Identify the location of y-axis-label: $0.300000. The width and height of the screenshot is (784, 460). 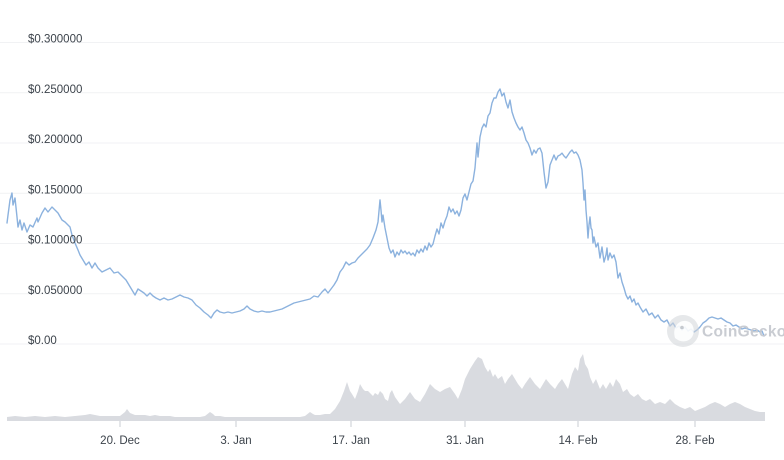
(55, 40).